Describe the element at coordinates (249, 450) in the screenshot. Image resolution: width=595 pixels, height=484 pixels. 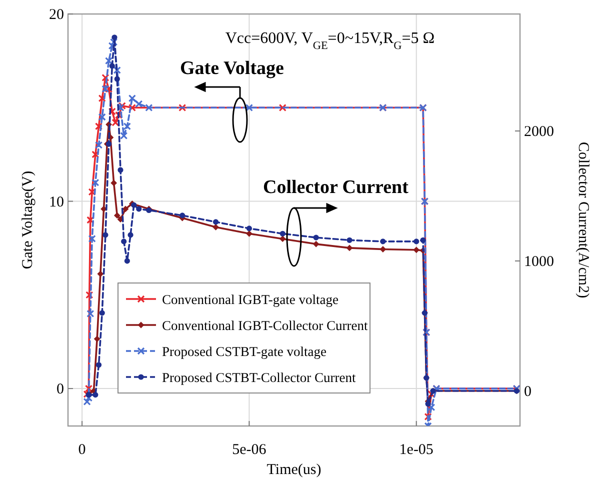
I see `x-tick-label: 5e-06` at that location.